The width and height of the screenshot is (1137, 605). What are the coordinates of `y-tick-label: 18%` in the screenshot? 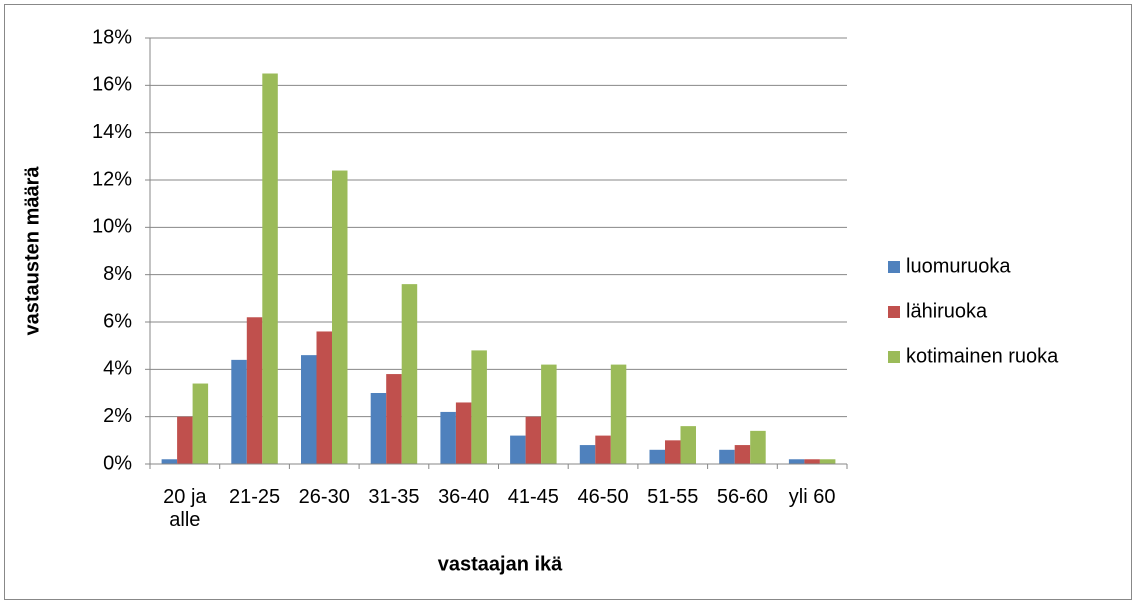 It's located at (112, 37).